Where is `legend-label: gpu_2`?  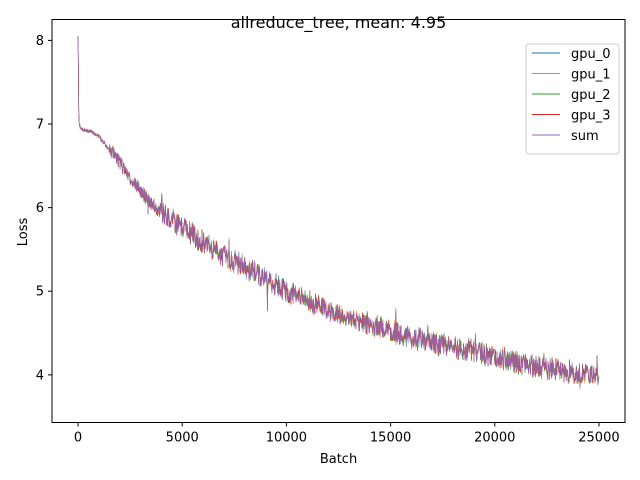
legend-label: gpu_2 is located at coordinates (591, 95).